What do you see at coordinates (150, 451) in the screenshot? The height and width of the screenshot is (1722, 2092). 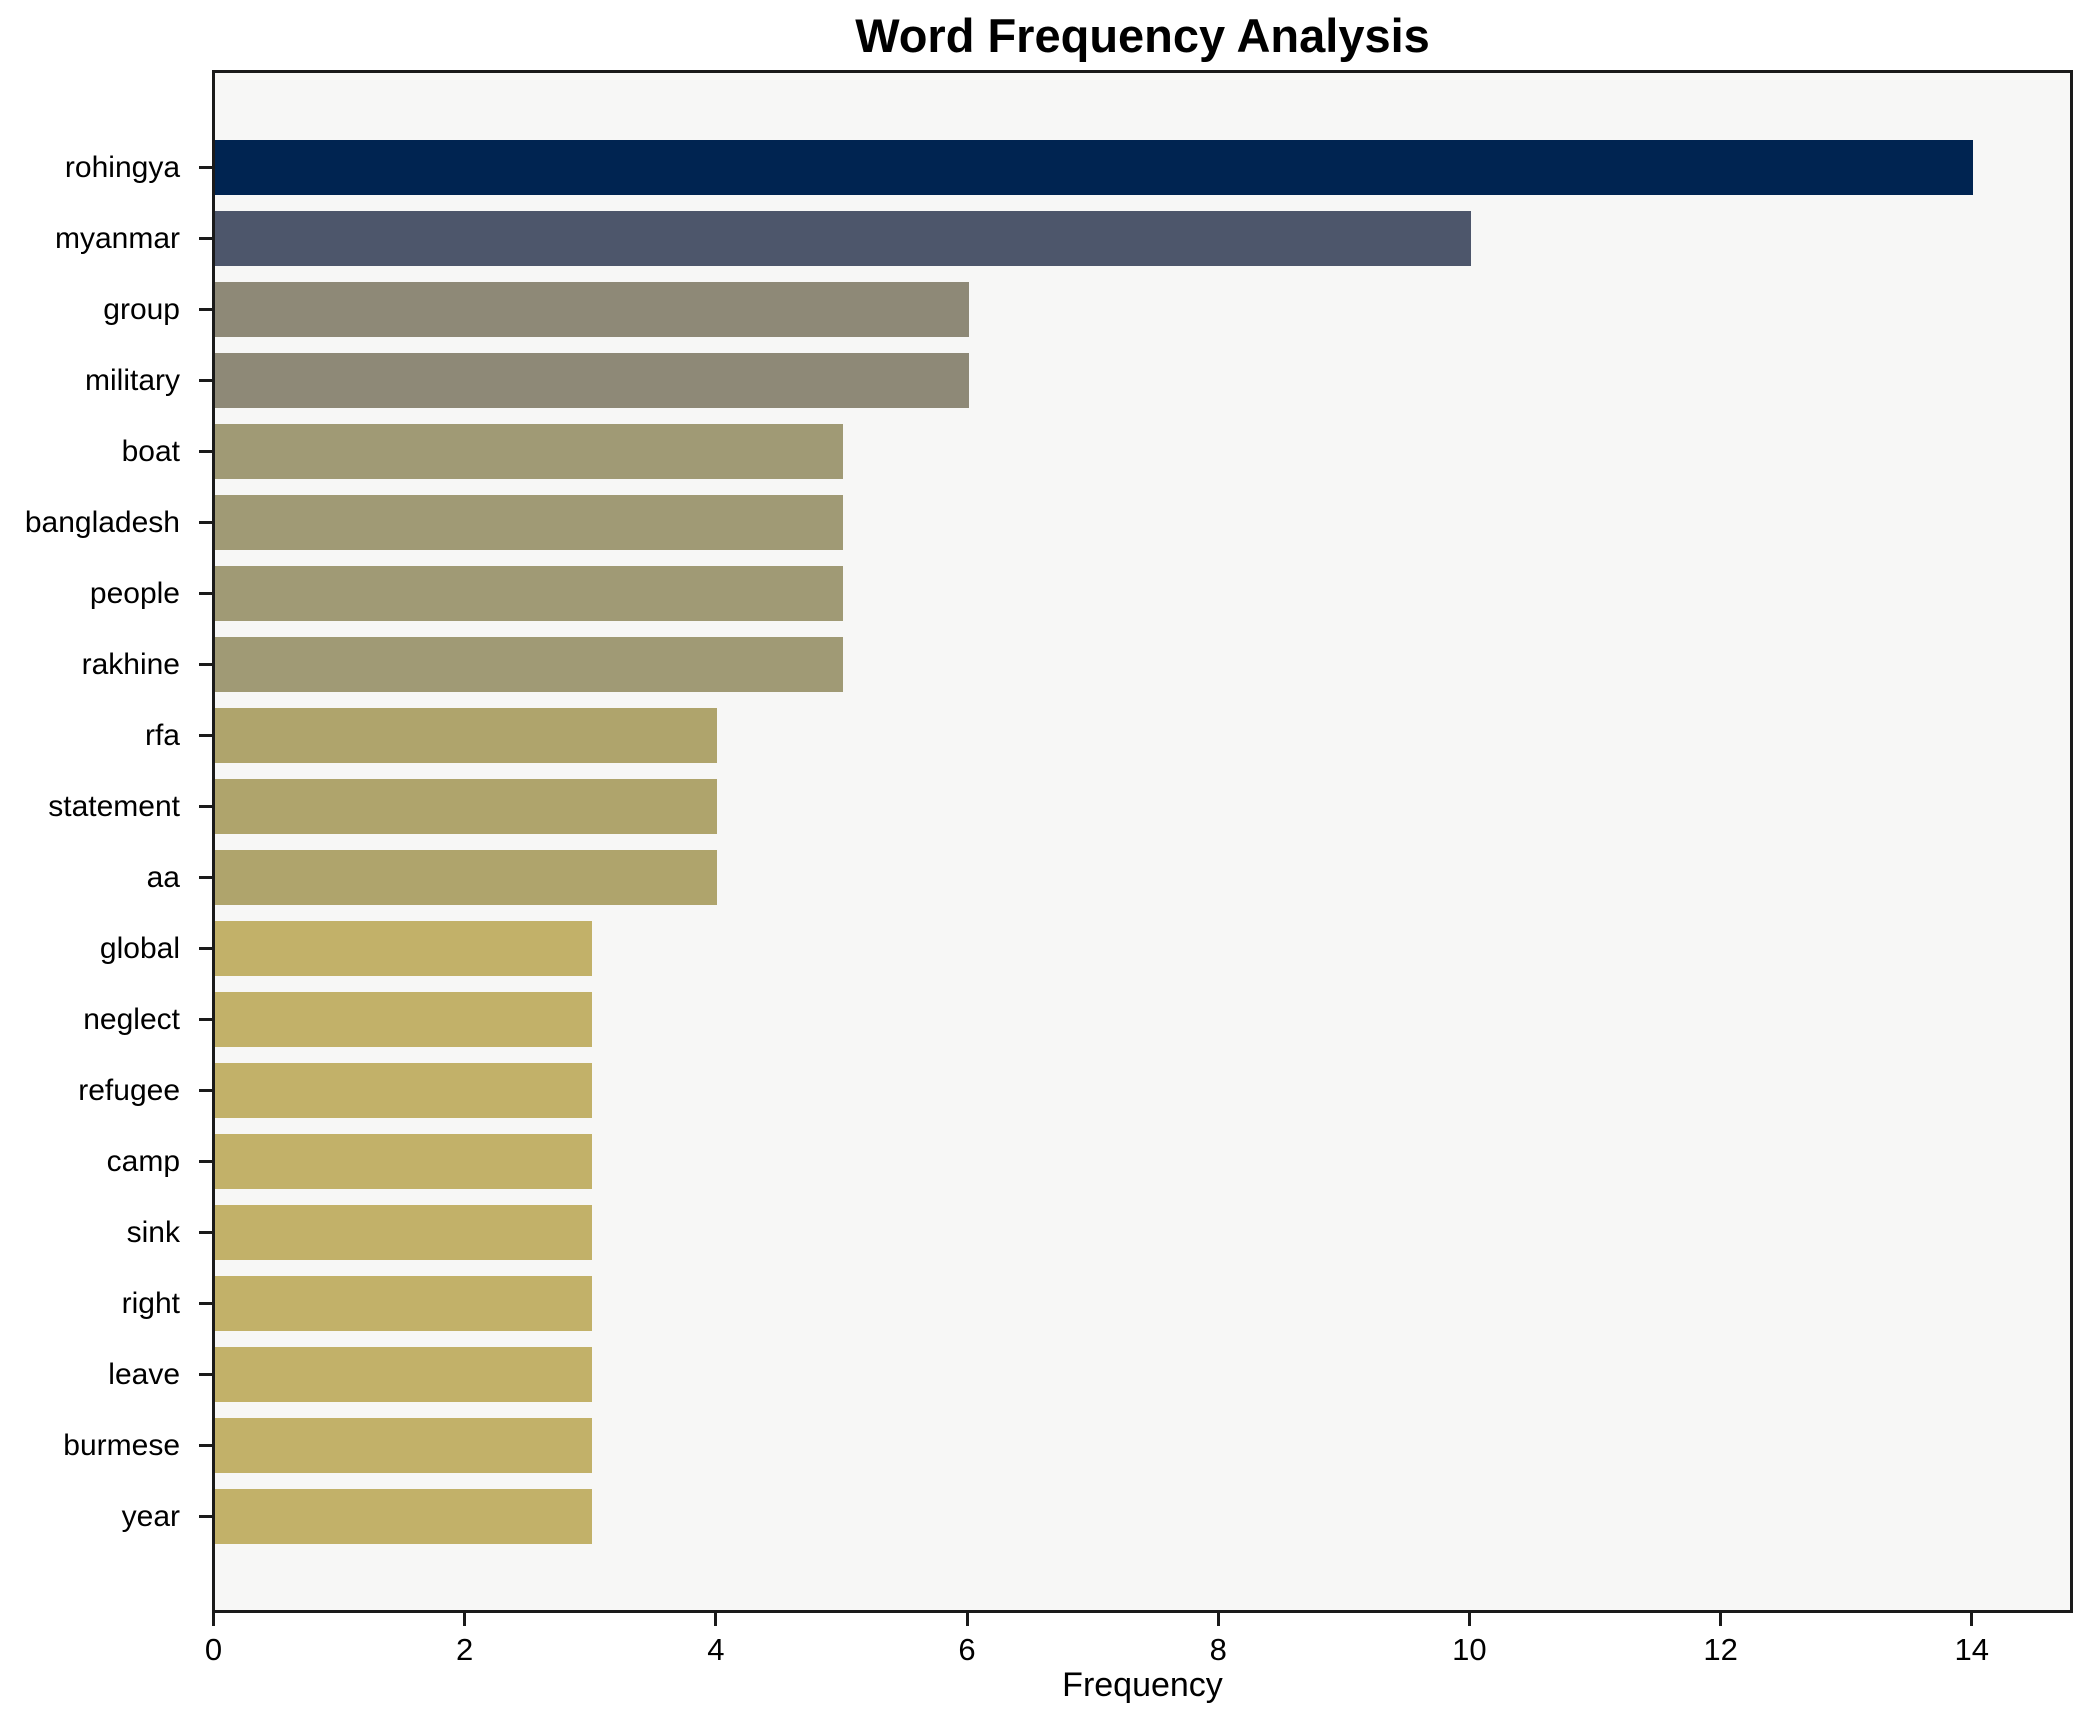 I see `y-tick-label-boat: boat` at bounding box center [150, 451].